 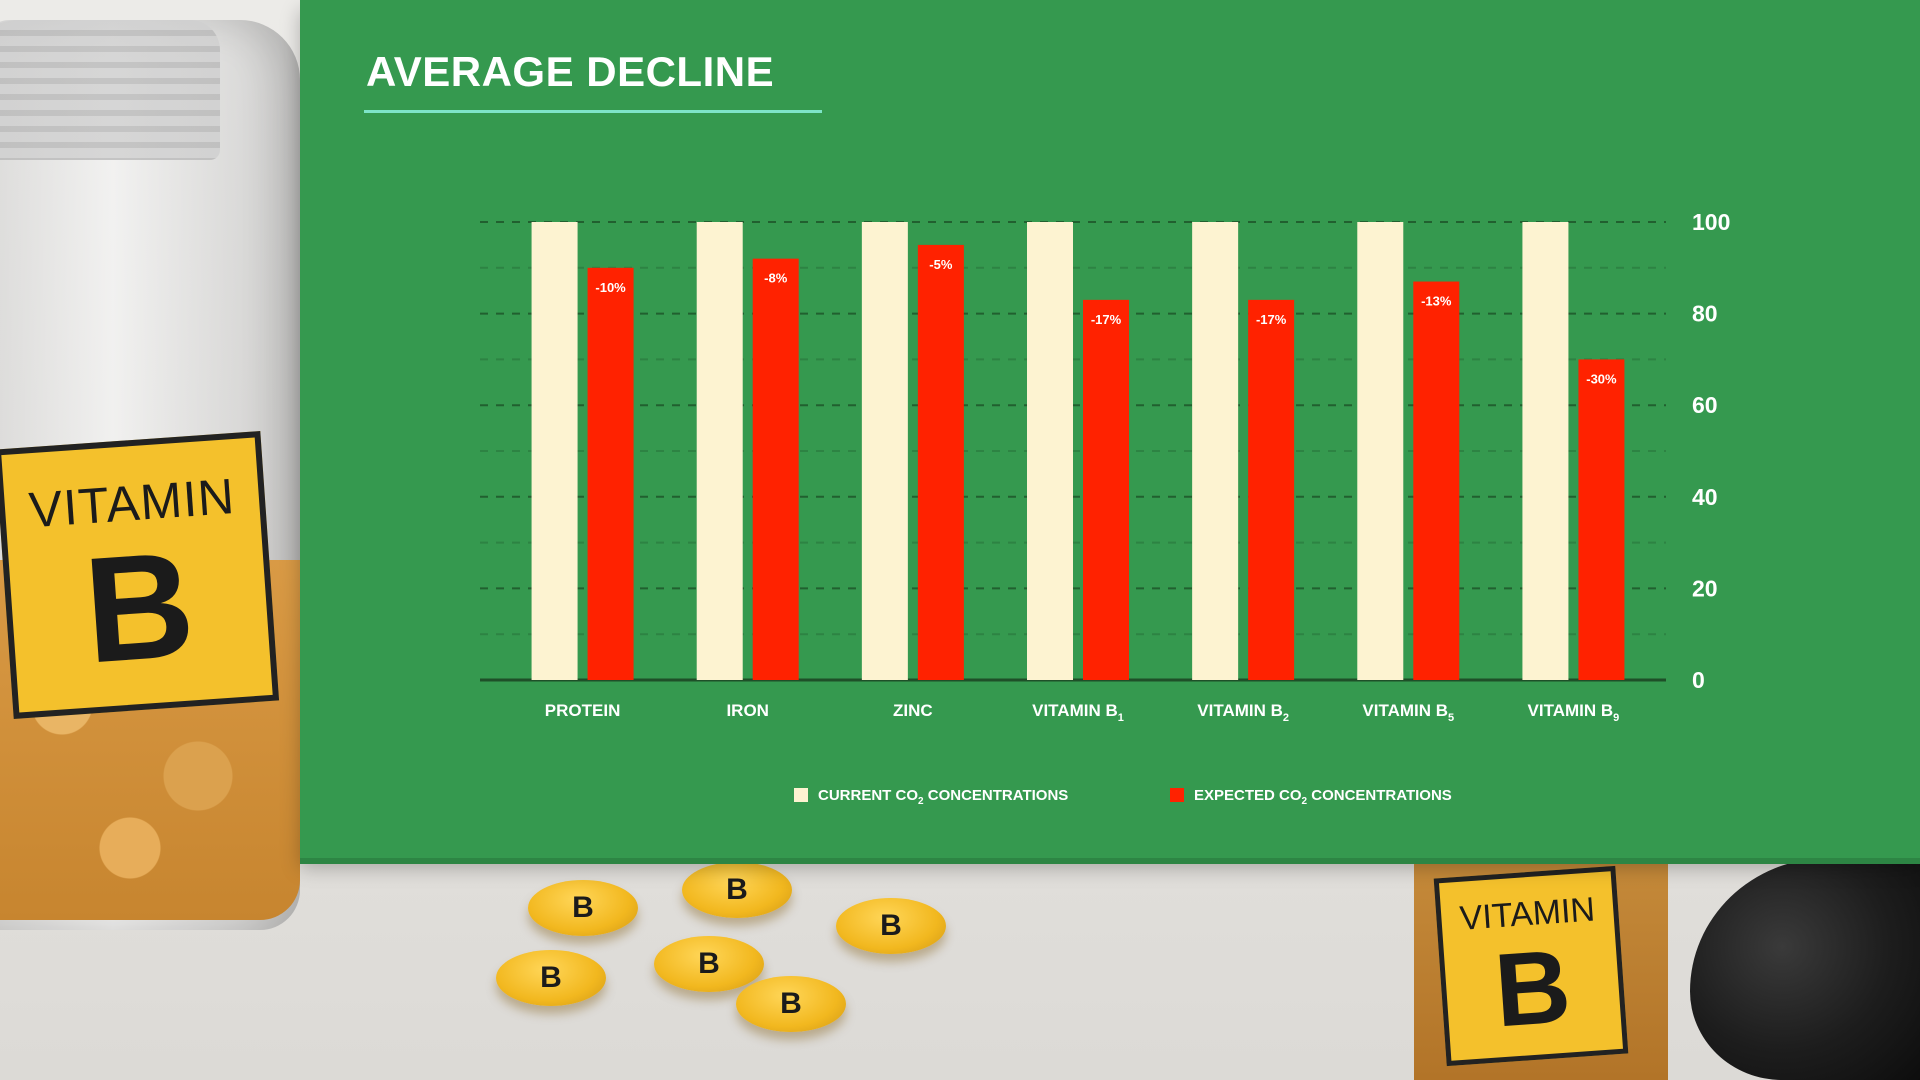 What do you see at coordinates (747, 710) in the screenshot?
I see `x-tick-label: IRON` at bounding box center [747, 710].